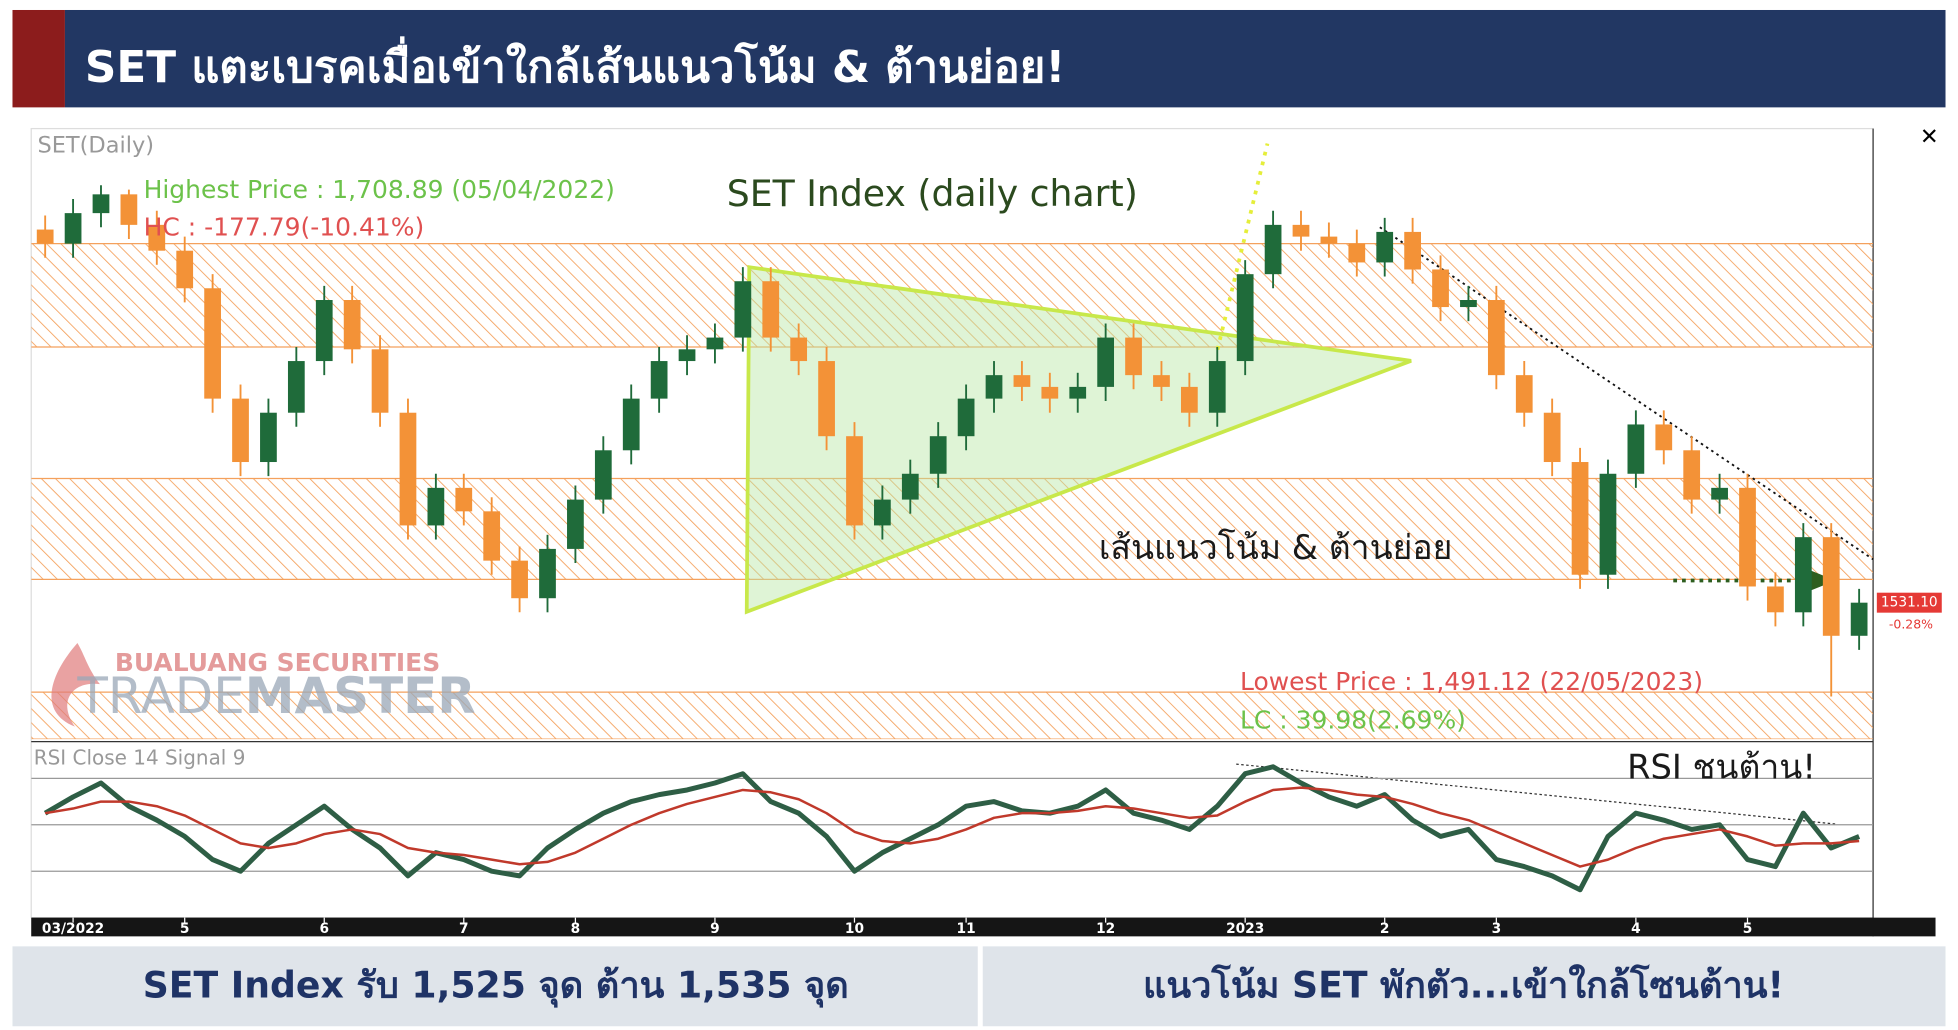 The width and height of the screenshot is (1958, 1030). Describe the element at coordinates (73, 929) in the screenshot. I see `x-tick-label: 03/2022` at that location.